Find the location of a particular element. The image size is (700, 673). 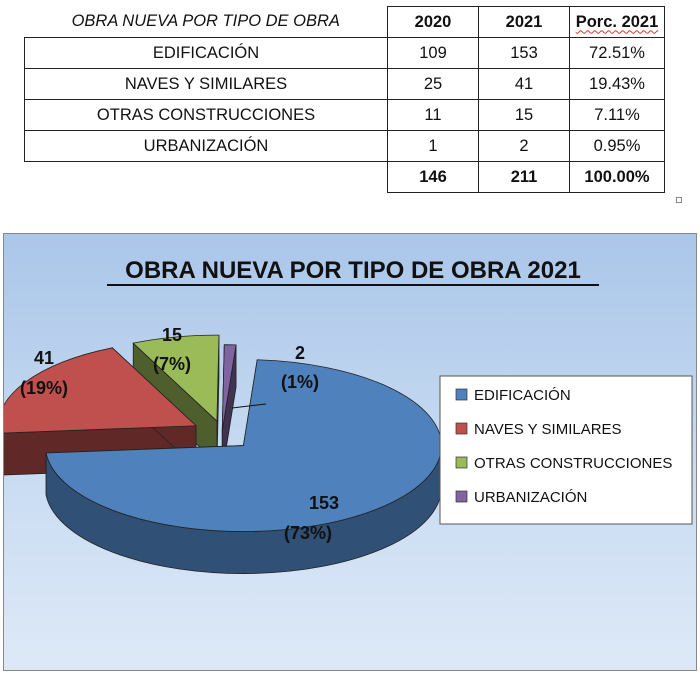

header-porc-2021-text: Porc. 2021 is located at coordinates (617, 21).